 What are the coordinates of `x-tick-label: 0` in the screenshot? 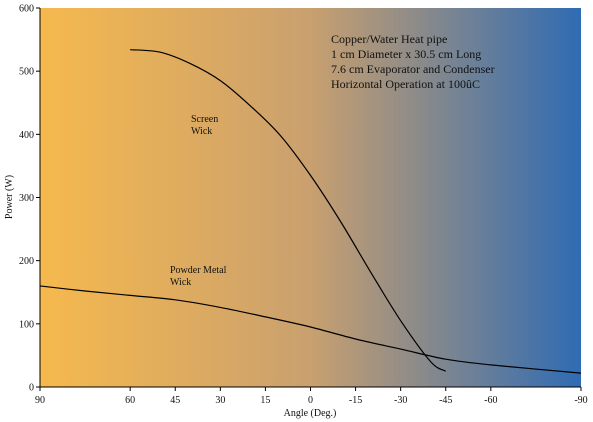 It's located at (310, 400).